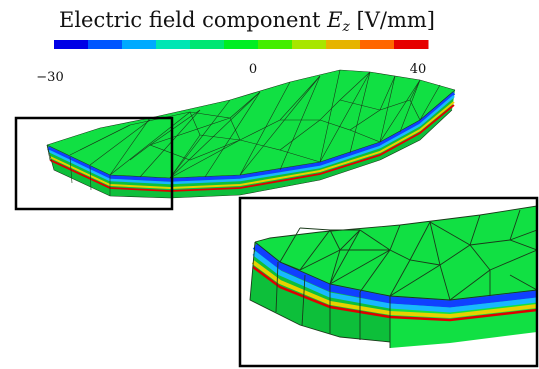 The width and height of the screenshot is (539, 369). I want to click on colorbar-tick-max: 40, so click(418, 69).